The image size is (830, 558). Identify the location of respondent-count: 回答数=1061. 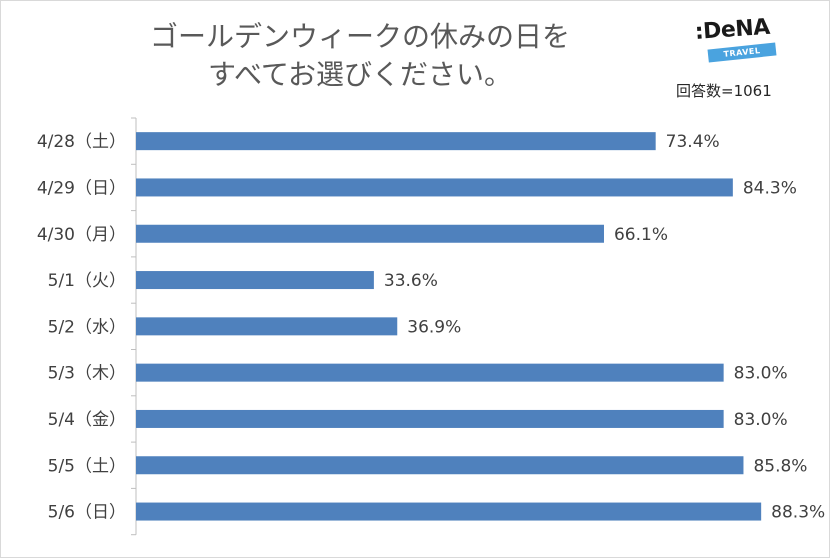
(724, 91).